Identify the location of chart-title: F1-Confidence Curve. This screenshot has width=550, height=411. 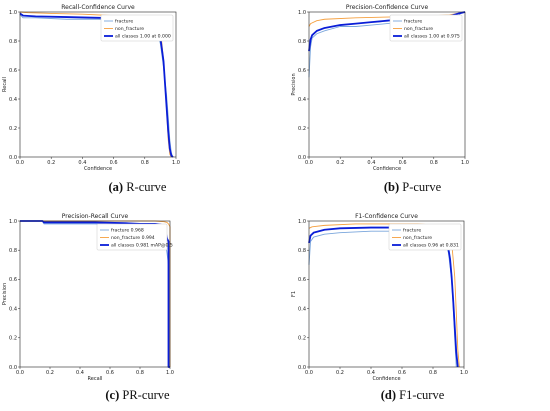
(386, 216).